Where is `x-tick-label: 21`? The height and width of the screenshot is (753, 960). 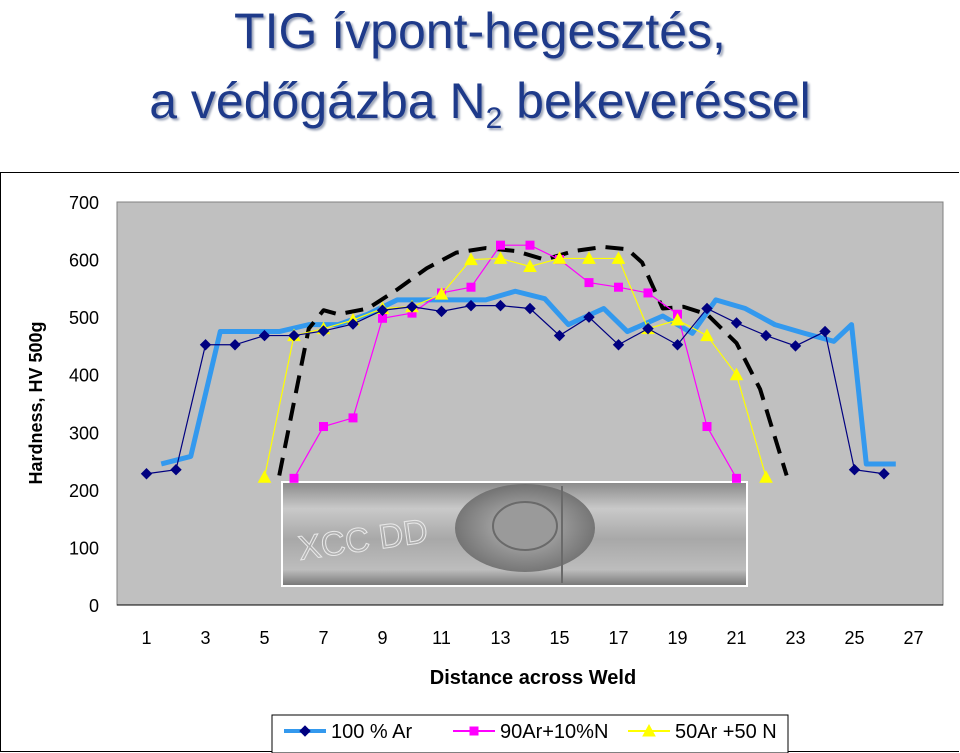
x-tick-label: 21 is located at coordinates (736, 638).